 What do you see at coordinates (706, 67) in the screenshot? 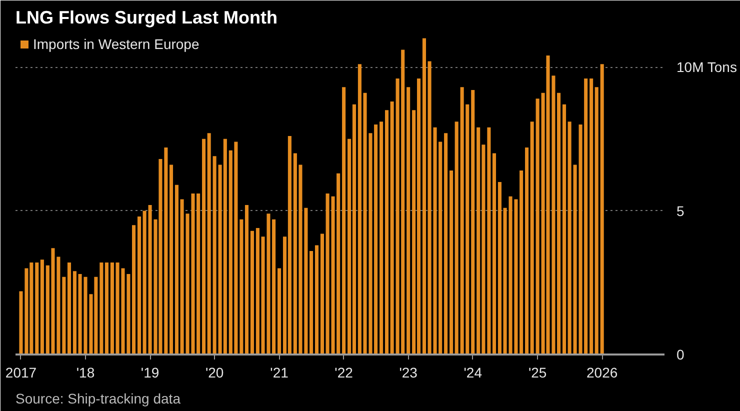
I see `y-tick-label: 10M Tons` at bounding box center [706, 67].